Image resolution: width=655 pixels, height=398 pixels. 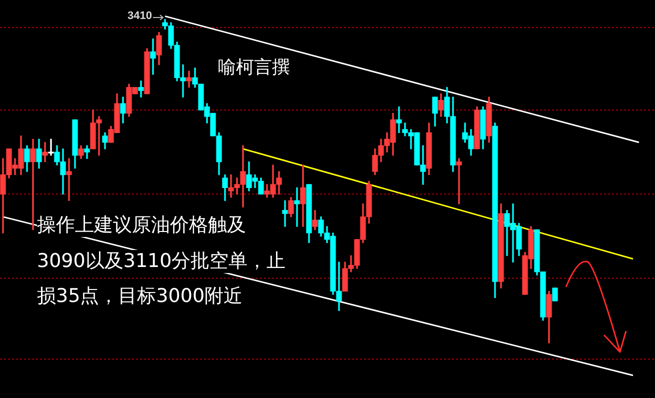 I want to click on annotation: 喻柯言撰, so click(x=254, y=68).